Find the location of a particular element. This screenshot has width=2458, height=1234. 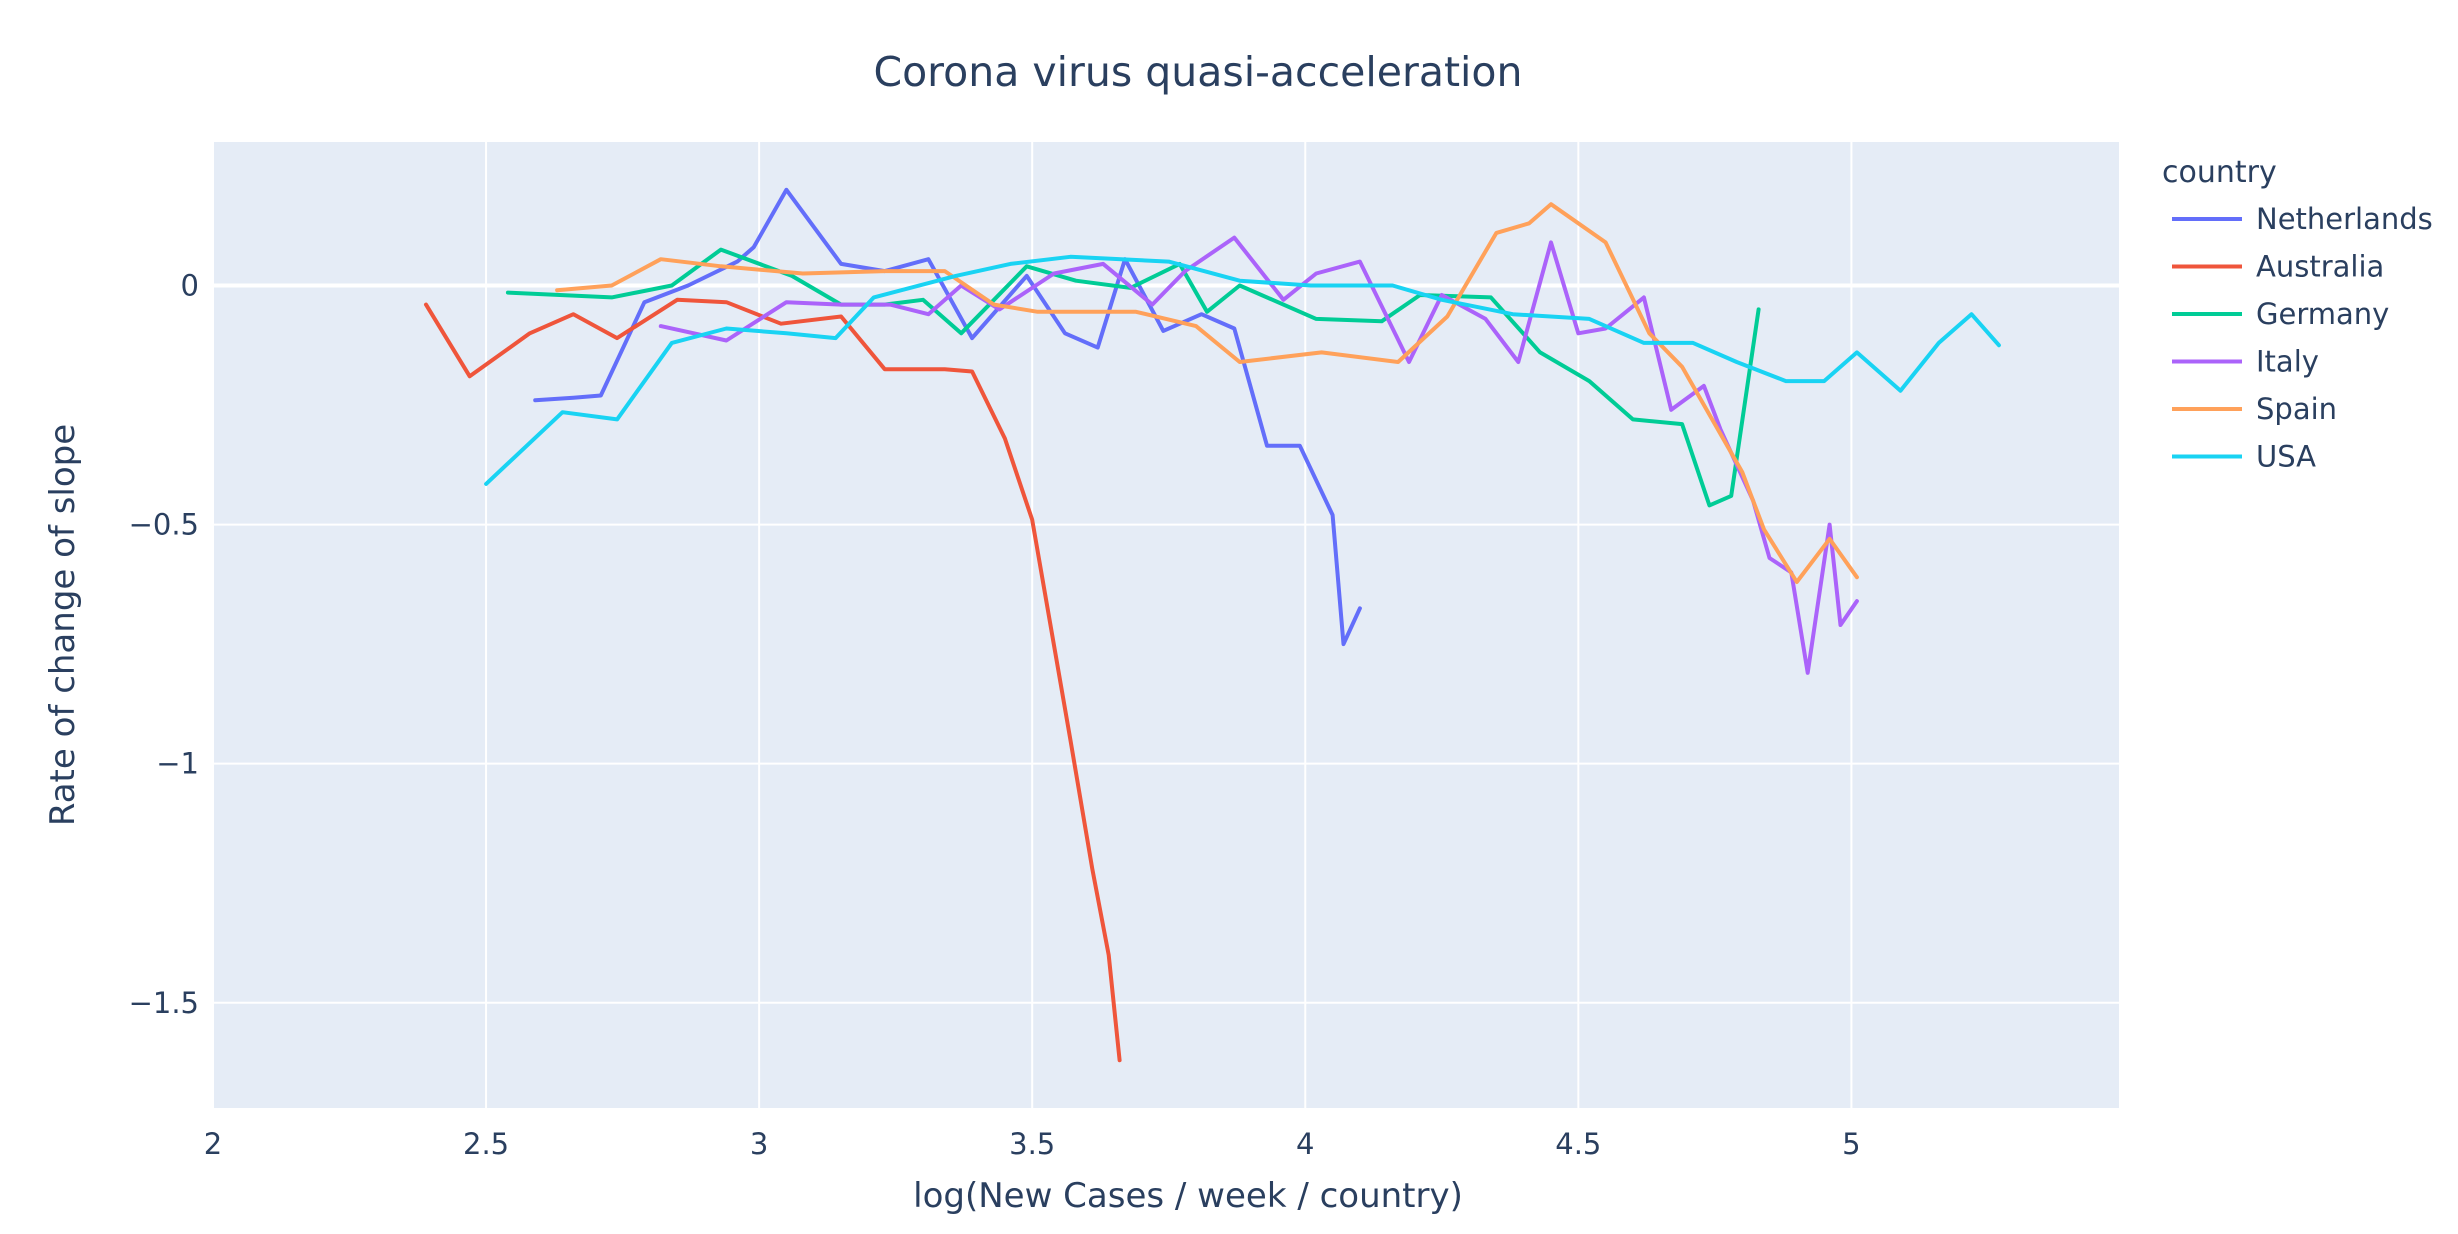

x-tick-label: 2 is located at coordinates (213, 1144).